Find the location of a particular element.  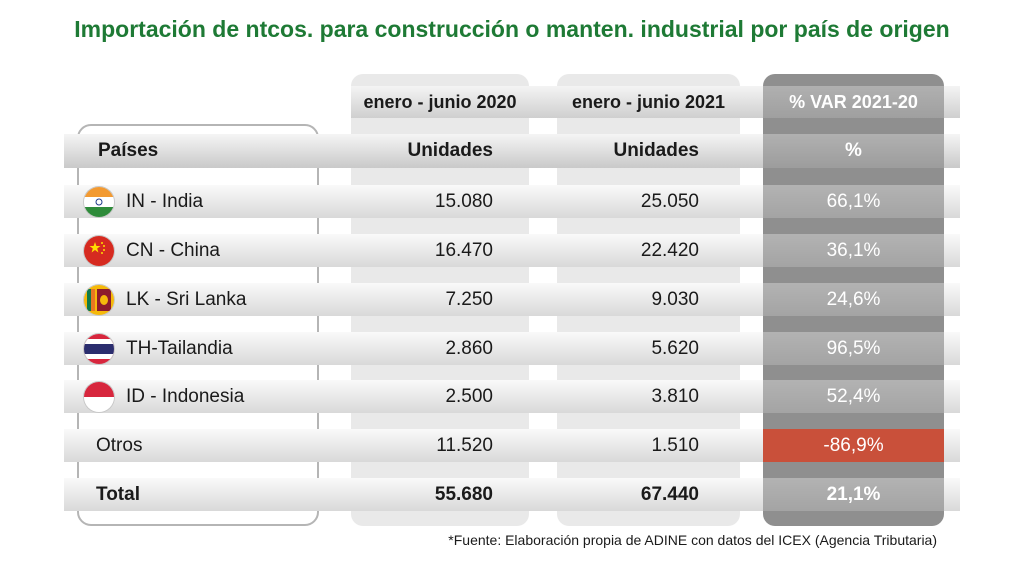

units-2021-cell: 5.620 is located at coordinates (675, 348).